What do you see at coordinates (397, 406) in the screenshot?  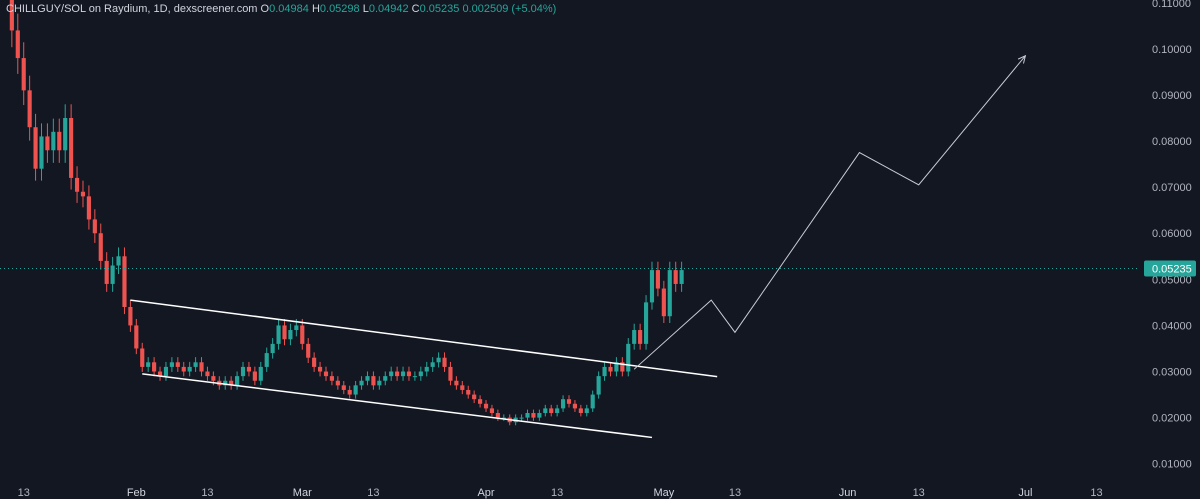 I see `trendline-channel-lower` at bounding box center [397, 406].